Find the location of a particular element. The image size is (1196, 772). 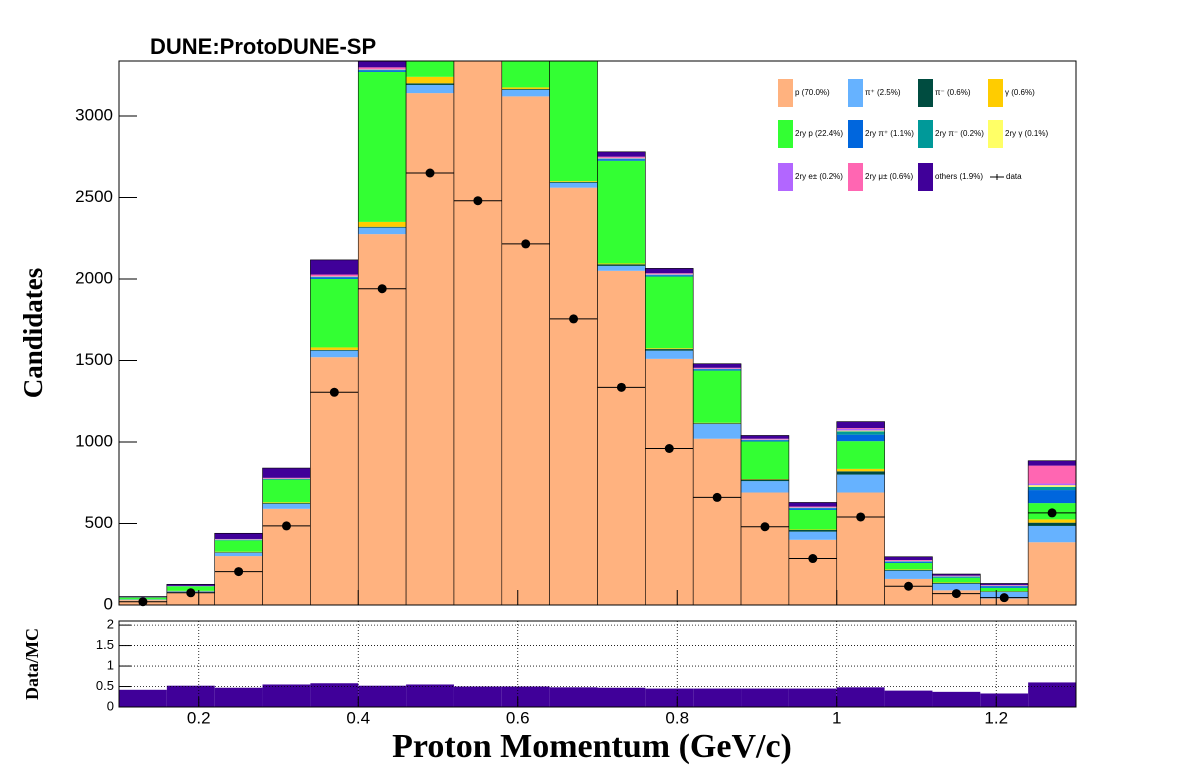

legend-label: π⁻ (0.6%) is located at coordinates (953, 92).